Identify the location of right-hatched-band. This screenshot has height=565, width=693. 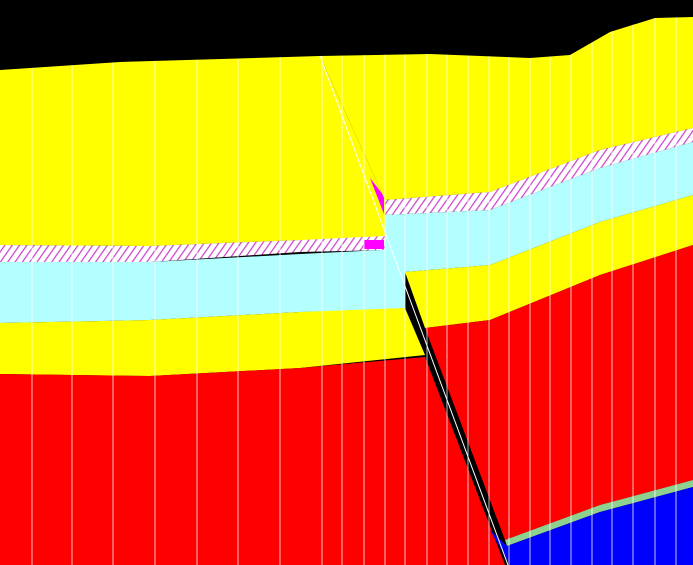
(539, 171).